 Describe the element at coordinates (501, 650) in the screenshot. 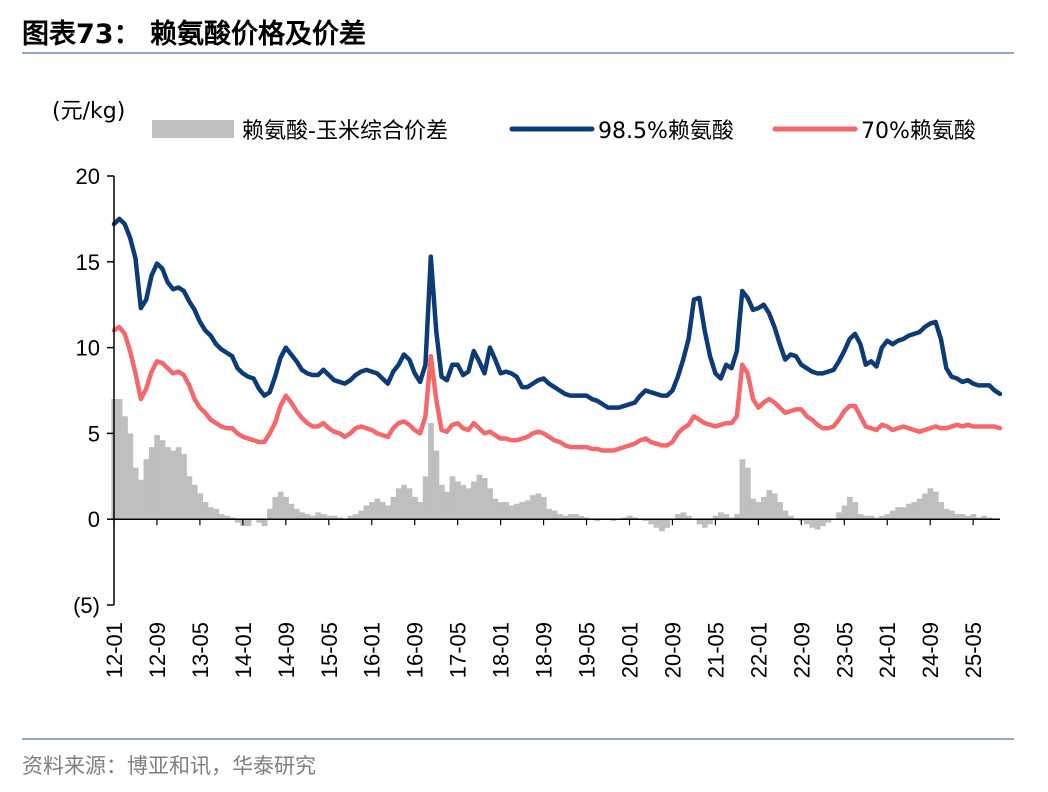

I see `x-tick-label: 18-01` at that location.